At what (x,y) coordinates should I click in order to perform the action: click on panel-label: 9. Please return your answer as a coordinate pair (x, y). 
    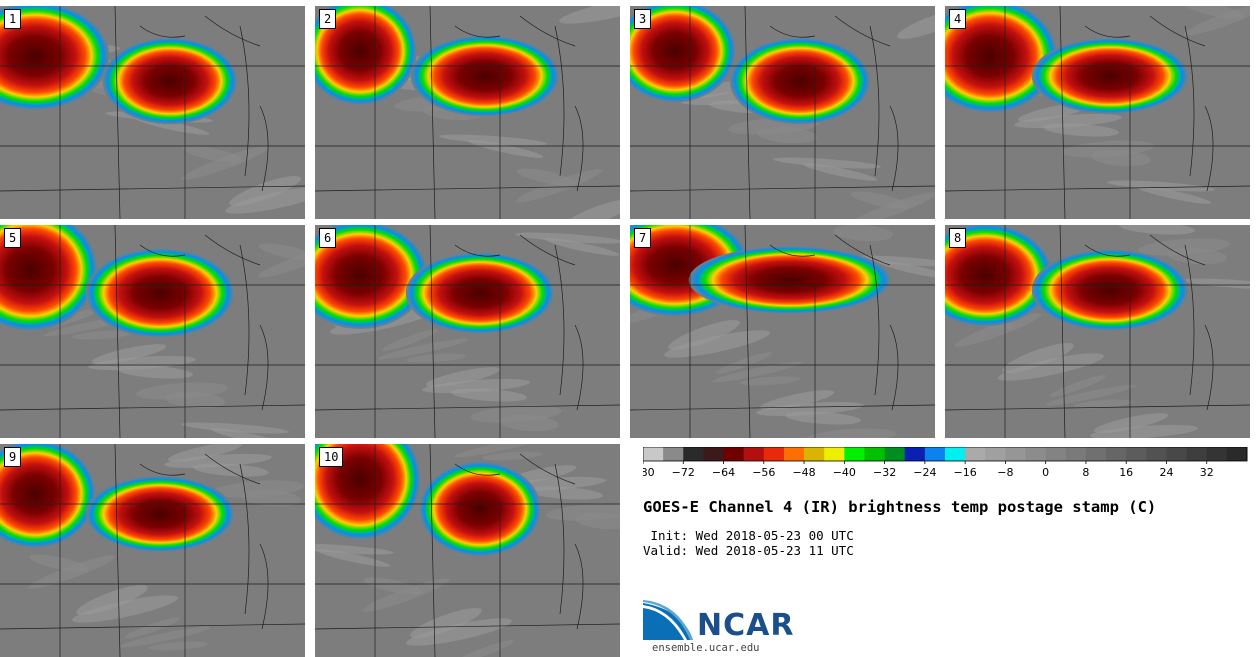
    Looking at the image, I should click on (13, 457).